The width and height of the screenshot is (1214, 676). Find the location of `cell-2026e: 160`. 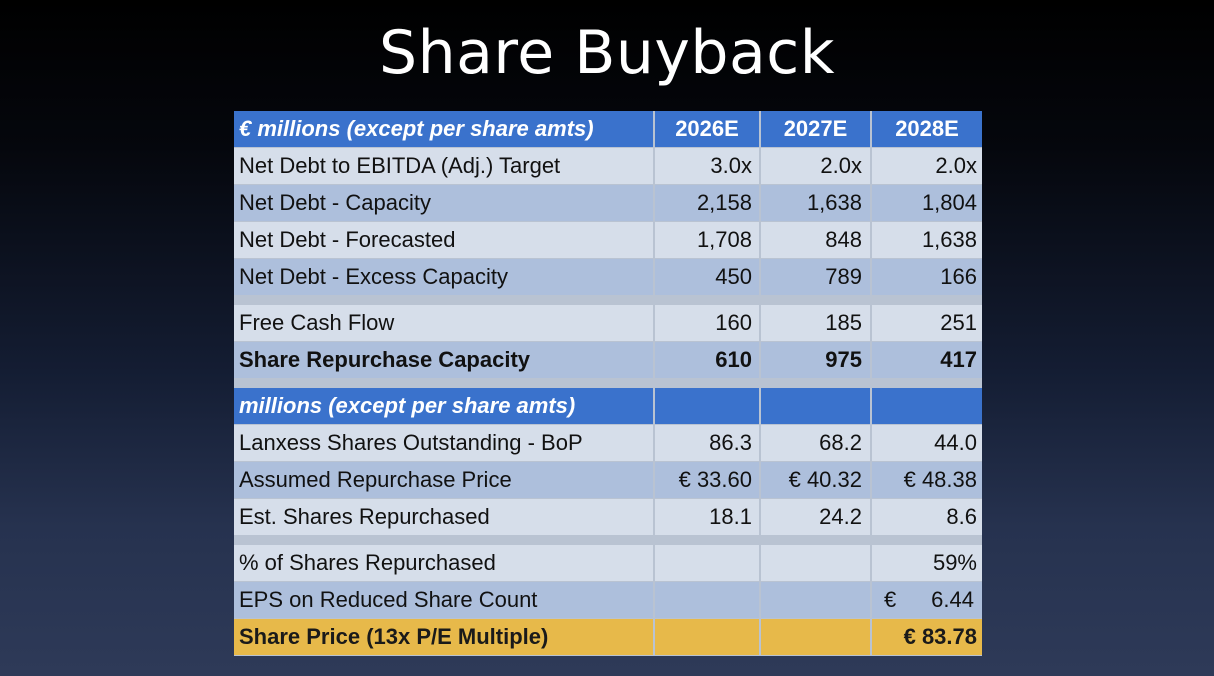

cell-2026e: 160 is located at coordinates (707, 323).